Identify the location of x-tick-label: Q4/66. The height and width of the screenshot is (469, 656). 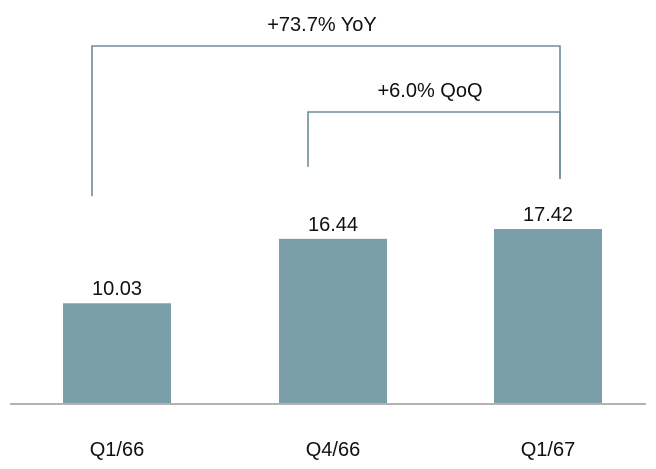
(333, 450).